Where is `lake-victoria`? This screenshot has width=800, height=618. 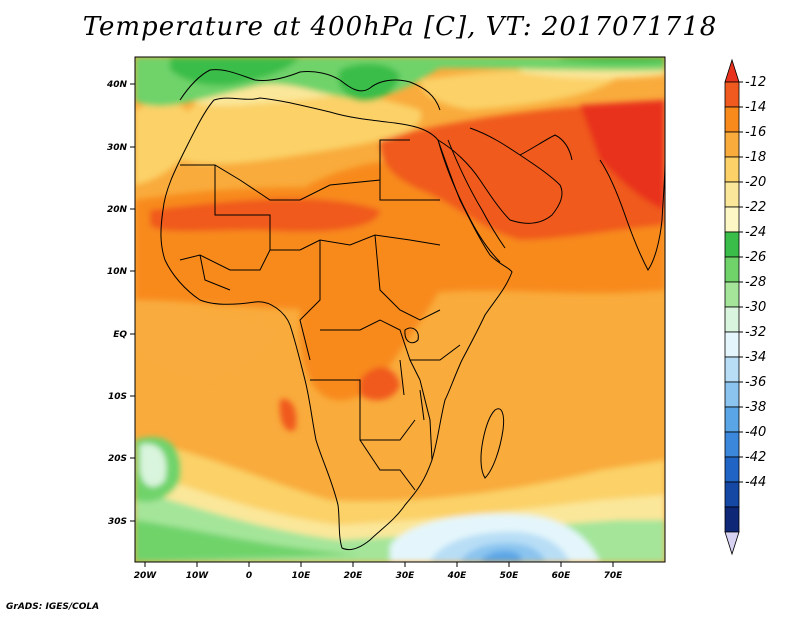
lake-victoria is located at coordinates (411, 335).